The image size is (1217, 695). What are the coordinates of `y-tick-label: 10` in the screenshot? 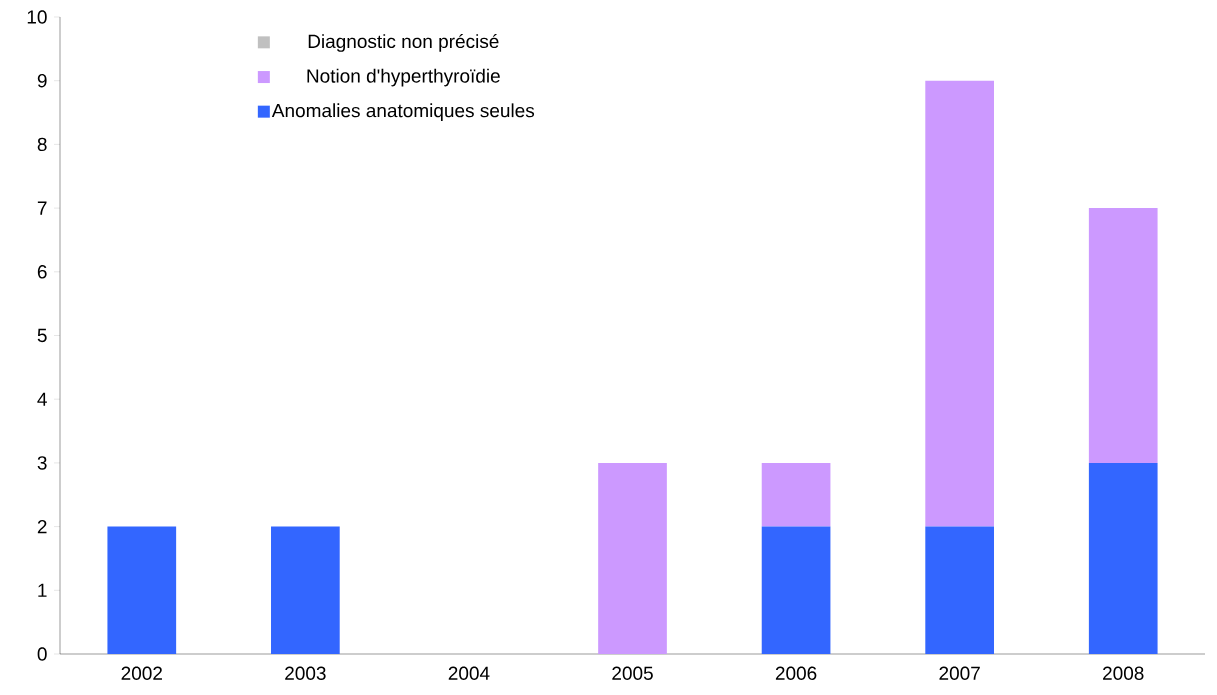 It's located at (37, 17).